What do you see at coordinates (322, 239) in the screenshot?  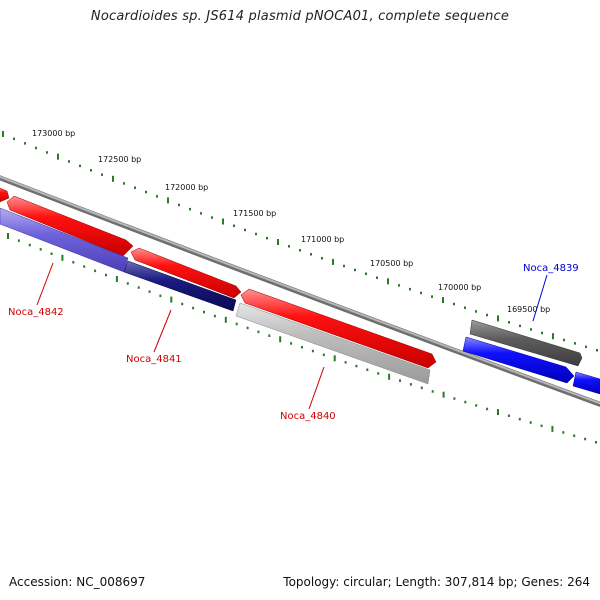 I see `ruler-label-171000: 171000 bp` at bounding box center [322, 239].